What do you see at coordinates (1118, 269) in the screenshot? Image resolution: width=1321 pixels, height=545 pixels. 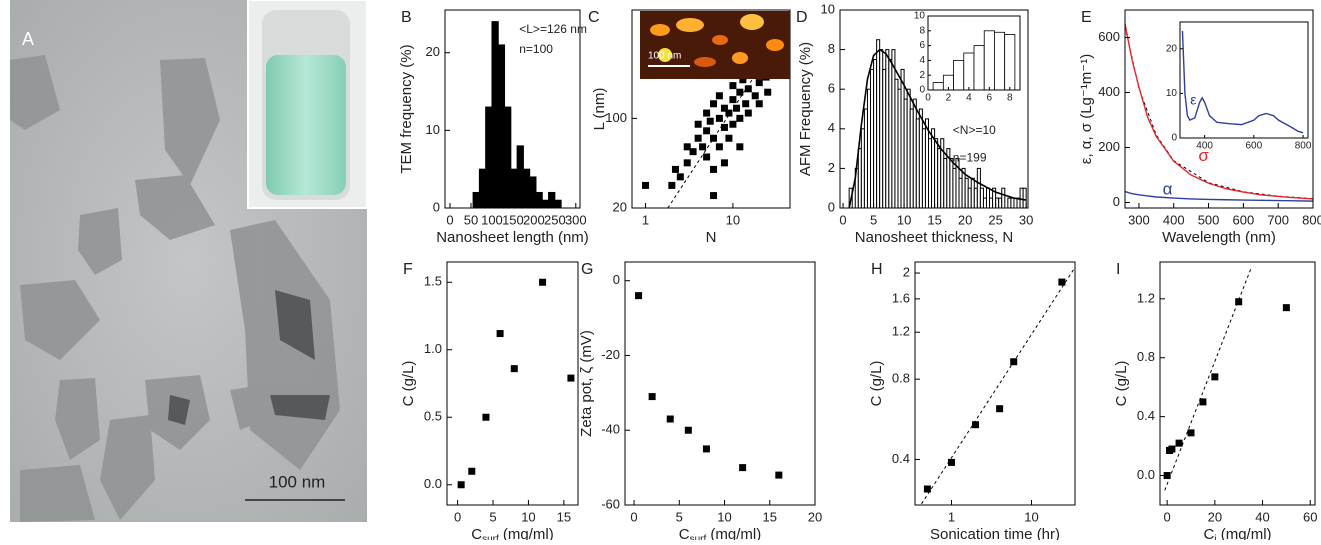 I see `panel-label: I` at bounding box center [1118, 269].